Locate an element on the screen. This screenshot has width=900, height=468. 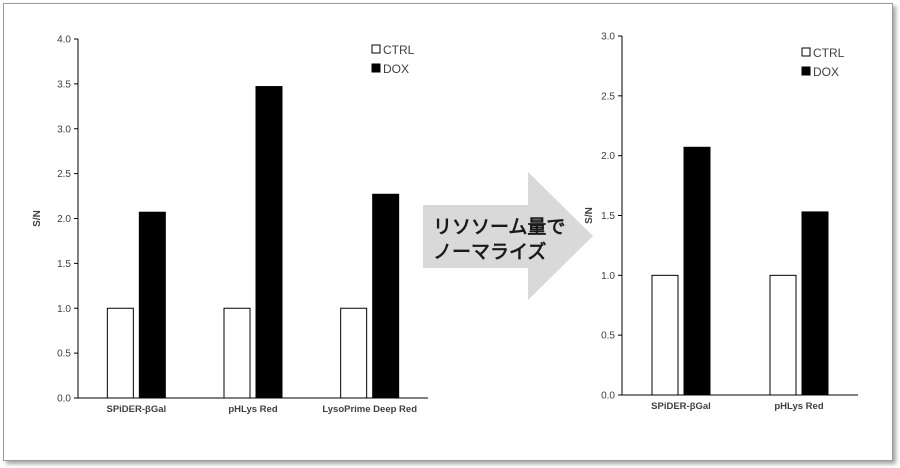
y-tick-label: 3.5 is located at coordinates (64, 84).